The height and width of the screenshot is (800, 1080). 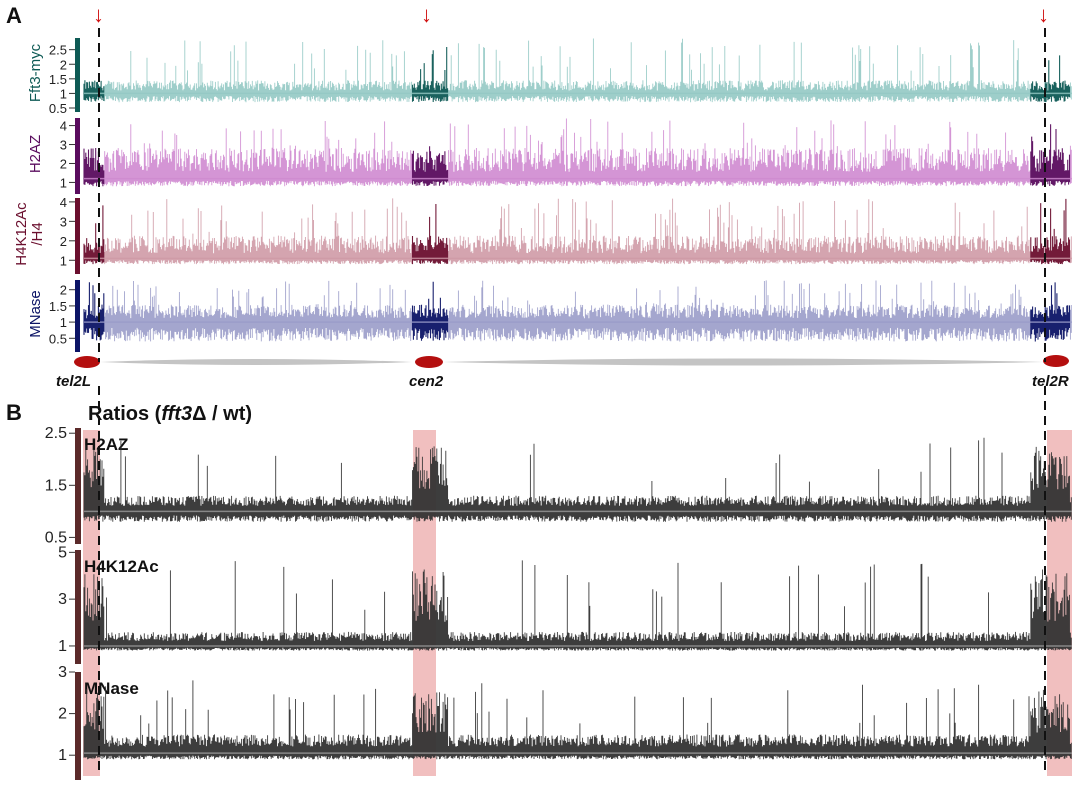 What do you see at coordinates (77, 236) in the screenshot?
I see `track-3-axis-bar` at bounding box center [77, 236].